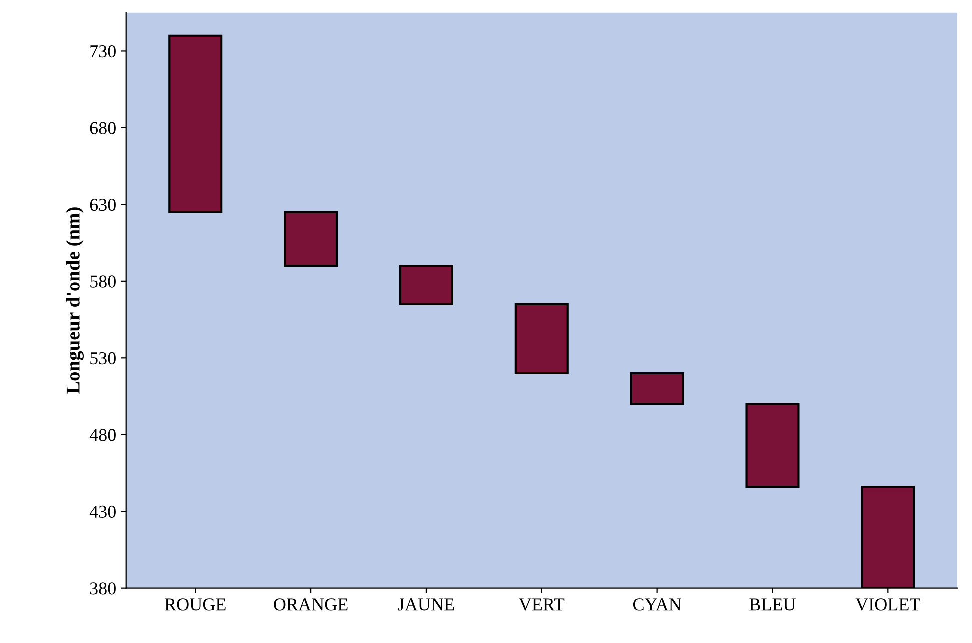 This screenshot has width=972, height=643. I want to click on y-tick-label: 630, so click(103, 205).